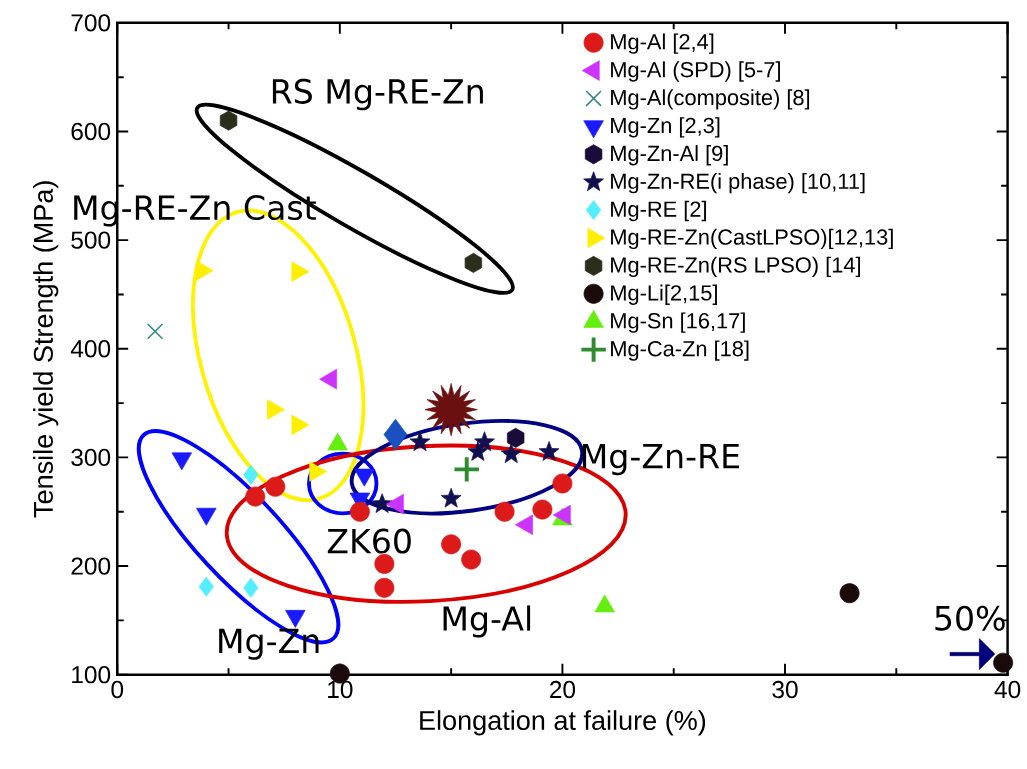 The height and width of the screenshot is (769, 1027). Describe the element at coordinates (970, 618) in the screenshot. I see `annotation: 50%` at that location.